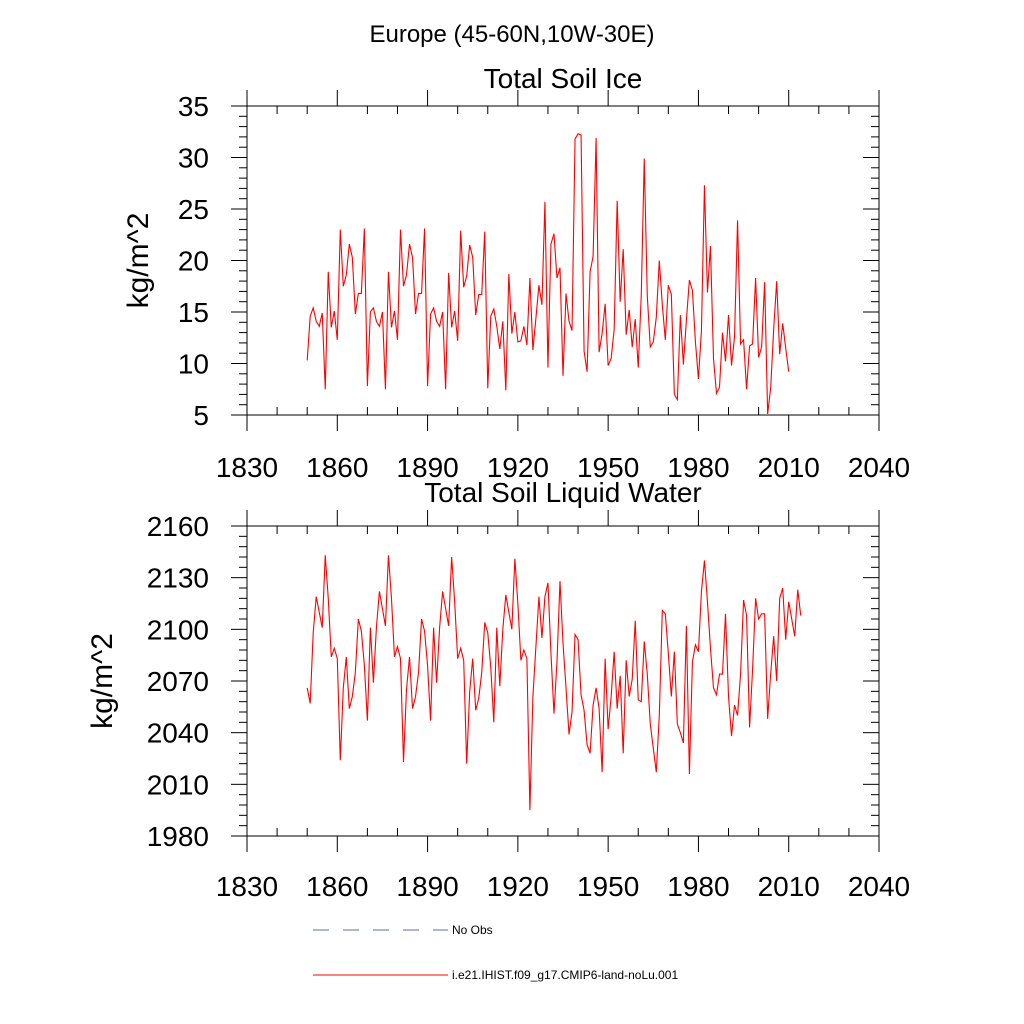  I want to click on y-tick-label: 2010, so click(178, 784).